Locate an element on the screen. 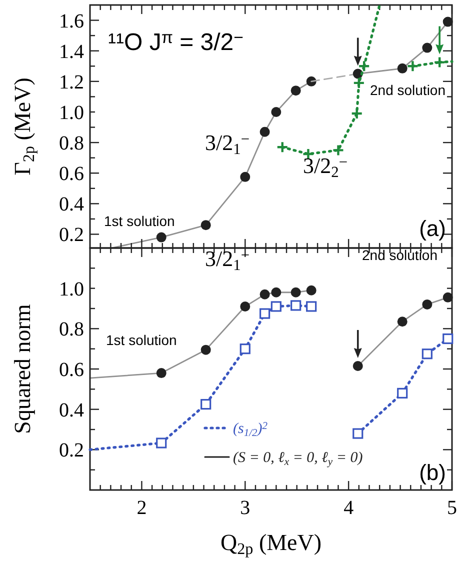  y-tick-label: 1.6 is located at coordinates (71, 21).